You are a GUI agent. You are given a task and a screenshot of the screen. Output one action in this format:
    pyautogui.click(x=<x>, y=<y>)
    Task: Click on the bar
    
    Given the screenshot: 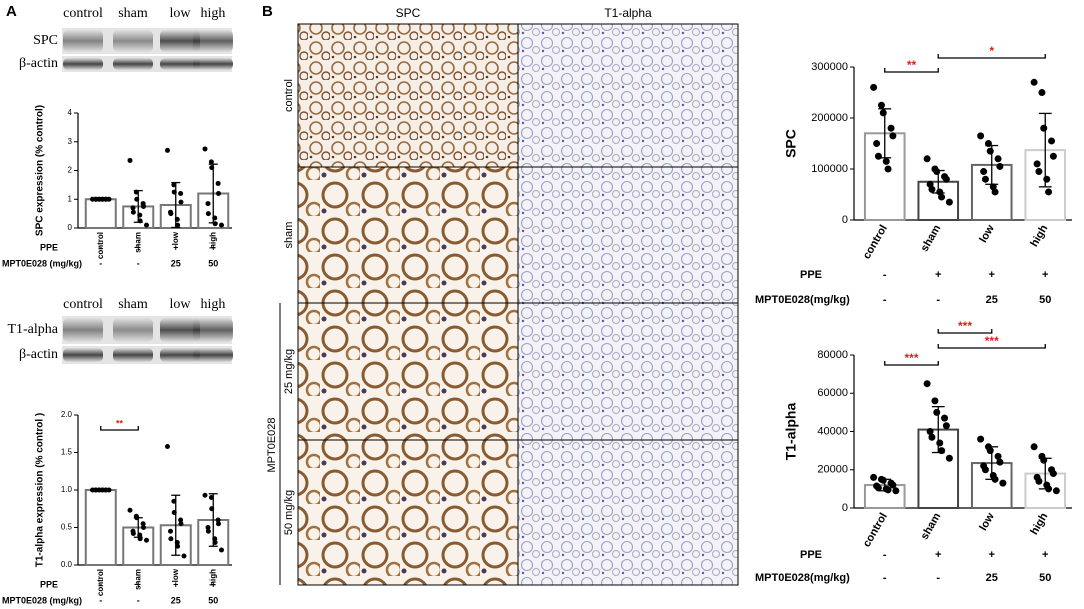 What is the action you would take?
    pyautogui.click(x=100, y=213)
    